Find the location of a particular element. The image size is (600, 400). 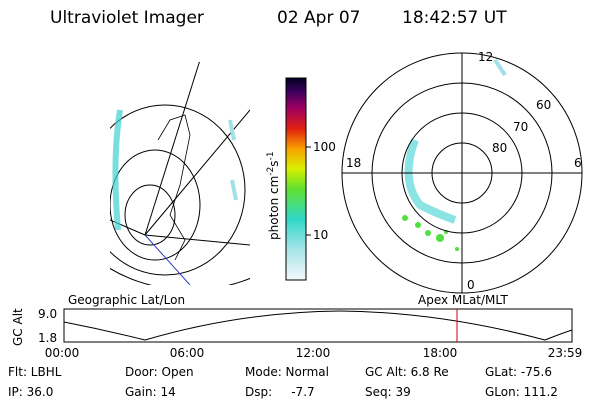

unit: -1 is located at coordinates (271, 155).